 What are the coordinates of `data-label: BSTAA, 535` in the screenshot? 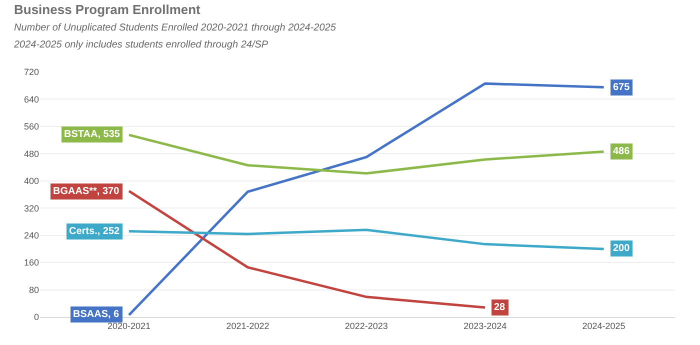 It's located at (92, 134).